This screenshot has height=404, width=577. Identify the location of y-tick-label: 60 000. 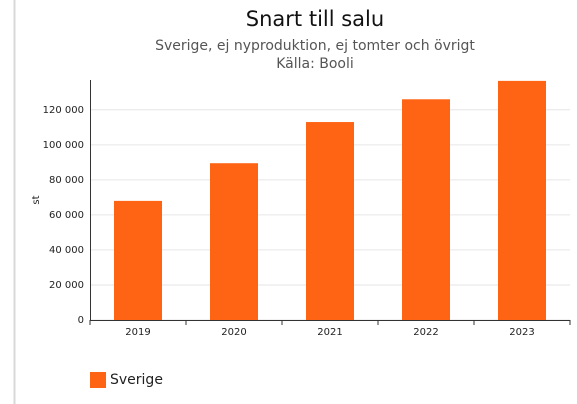
(66, 215).